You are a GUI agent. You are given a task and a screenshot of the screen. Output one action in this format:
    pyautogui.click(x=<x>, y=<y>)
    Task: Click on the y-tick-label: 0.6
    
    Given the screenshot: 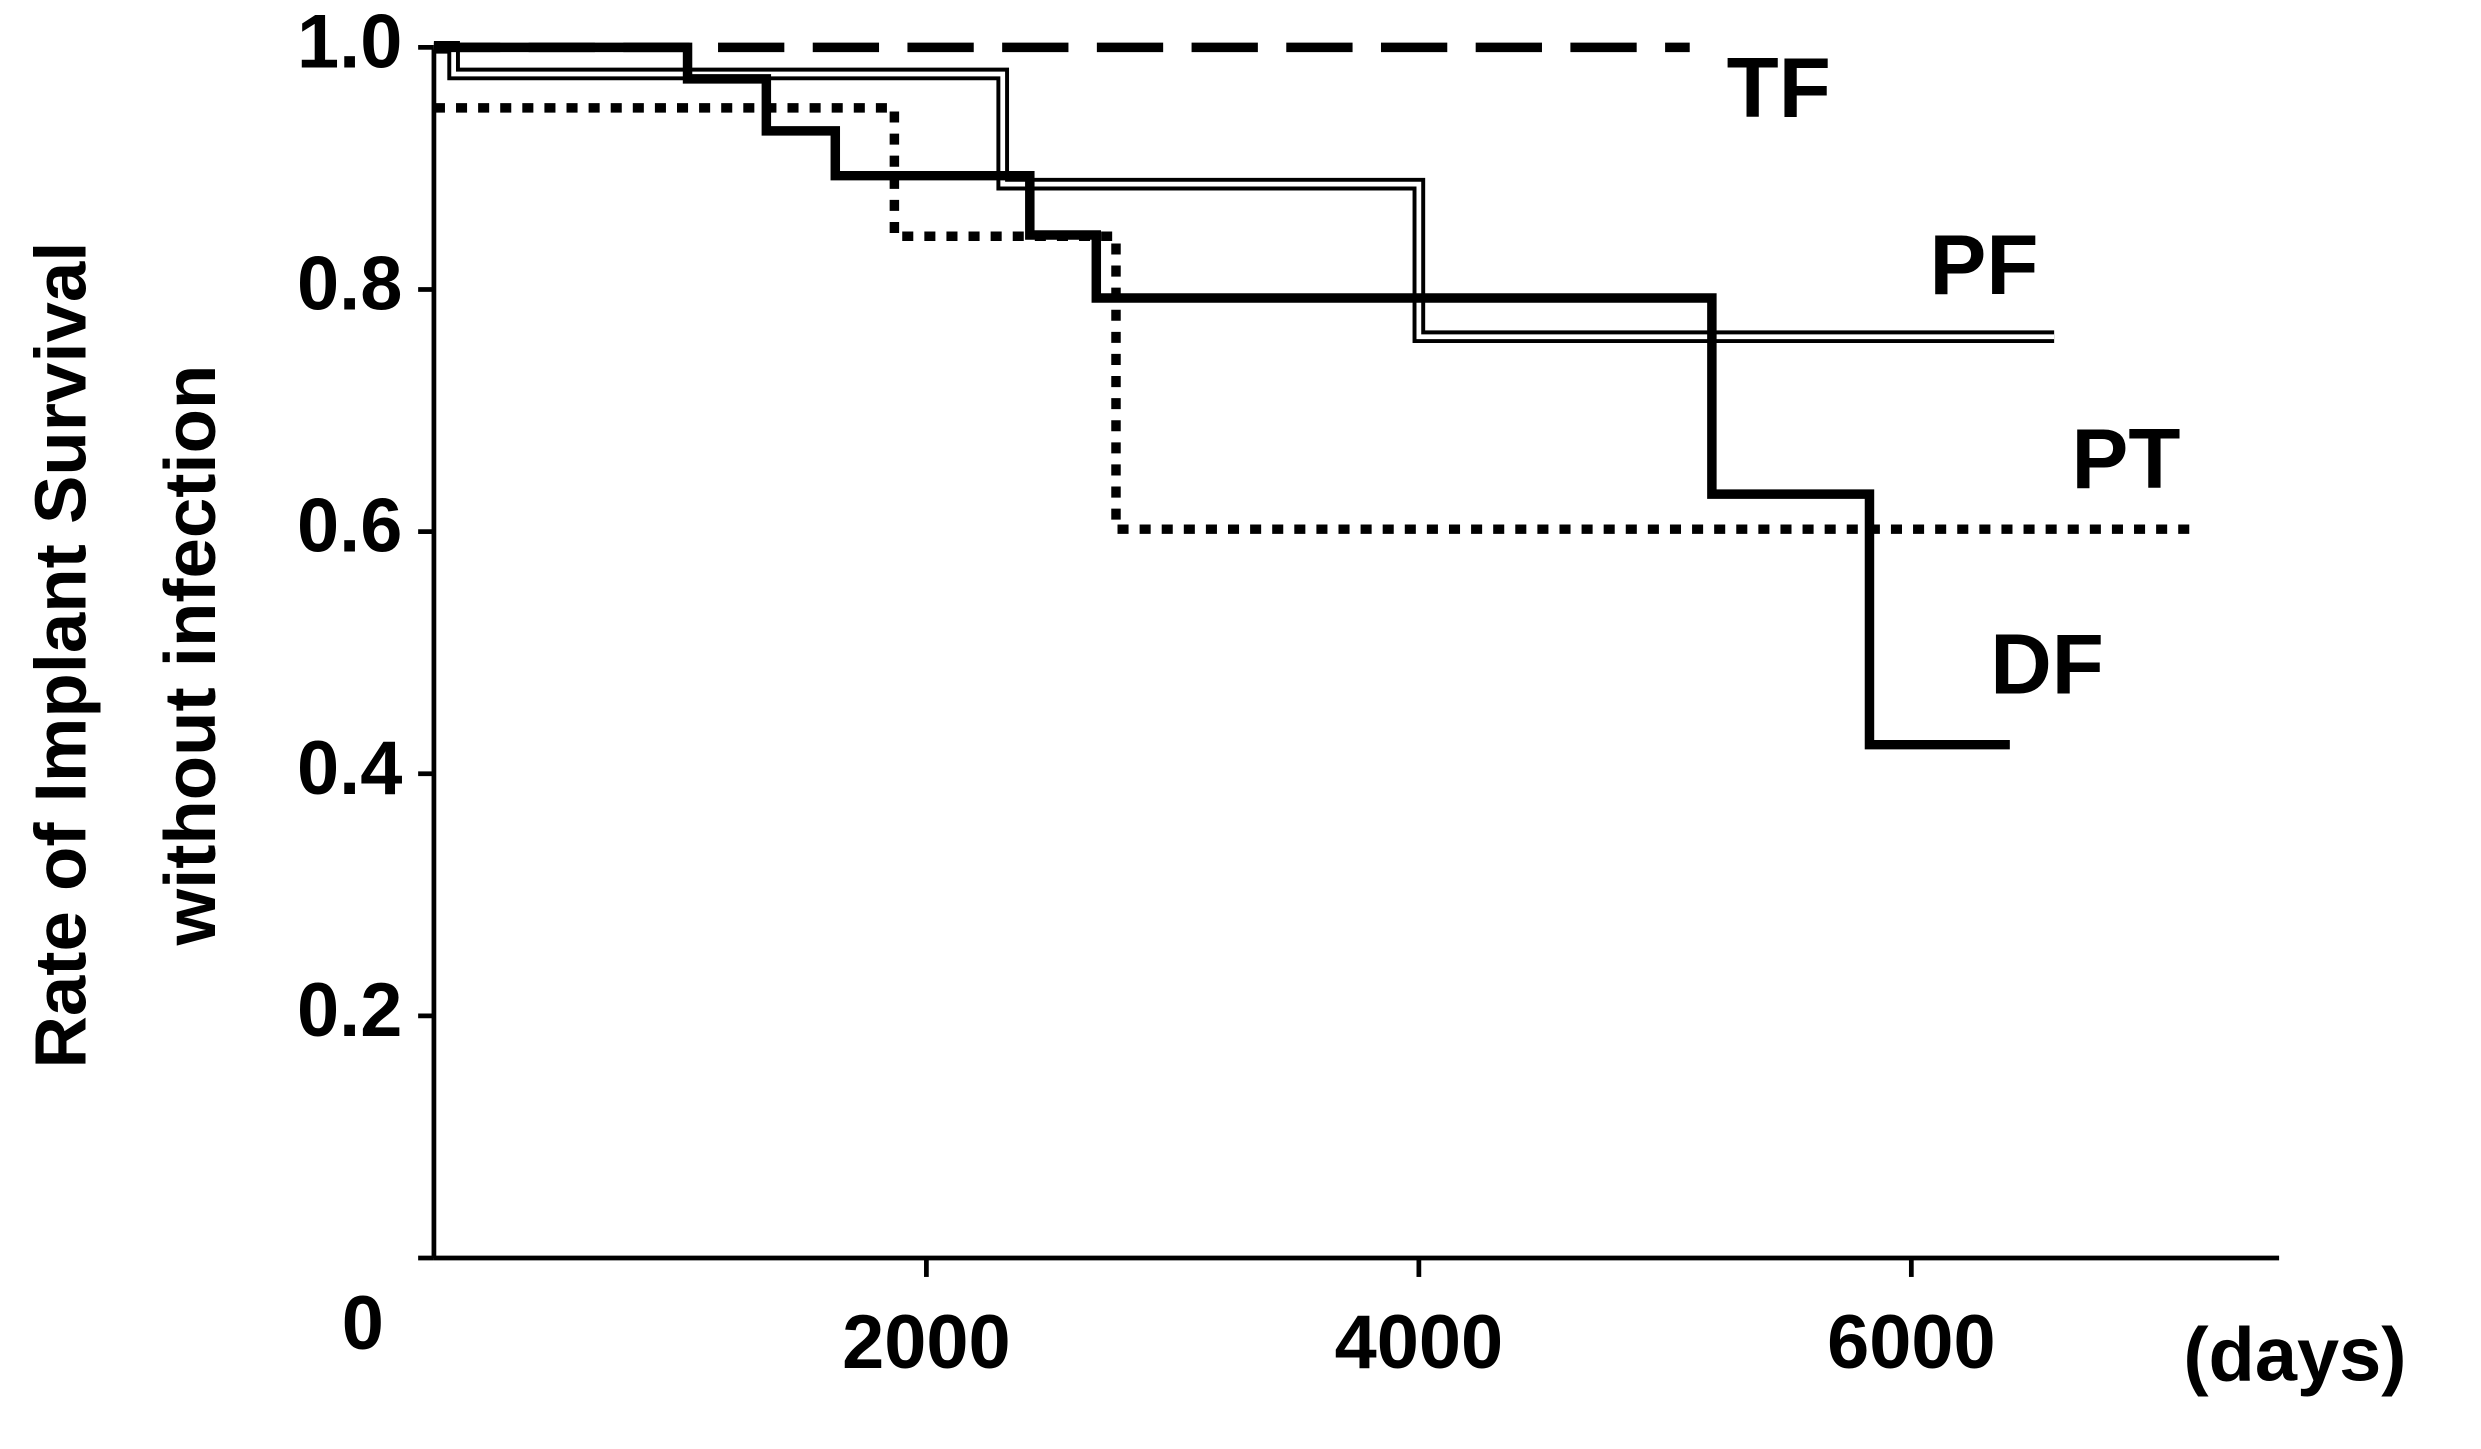 What is the action you would take?
    pyautogui.click(x=349, y=526)
    